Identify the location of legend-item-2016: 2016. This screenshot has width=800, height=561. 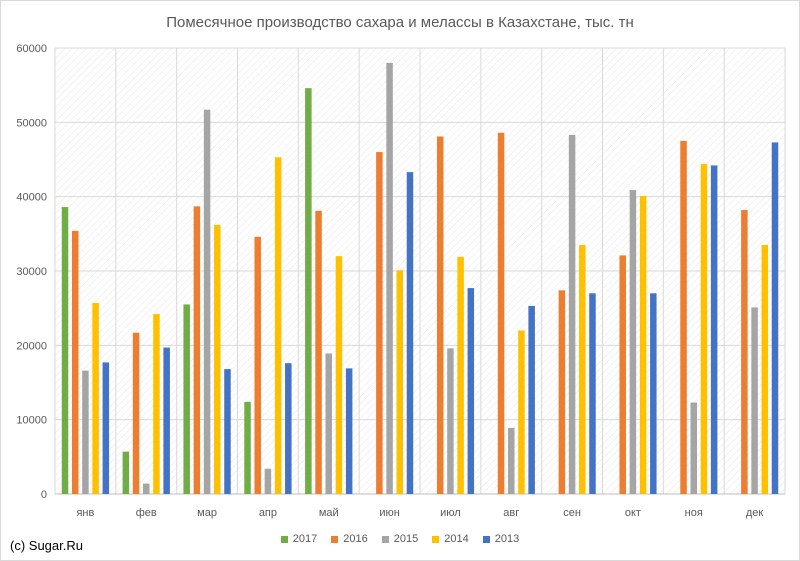
(349, 539).